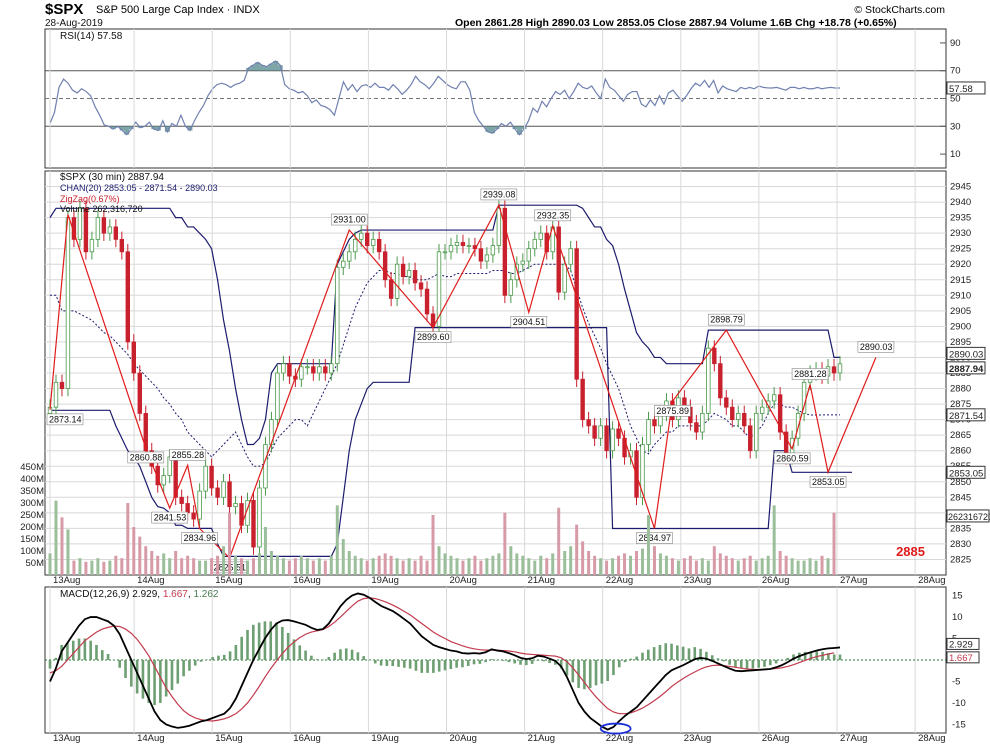 Image resolution: width=990 pixels, height=744 pixels. What do you see at coordinates (966, 473) in the screenshot?
I see `price-right-label: 2853.05` at bounding box center [966, 473].